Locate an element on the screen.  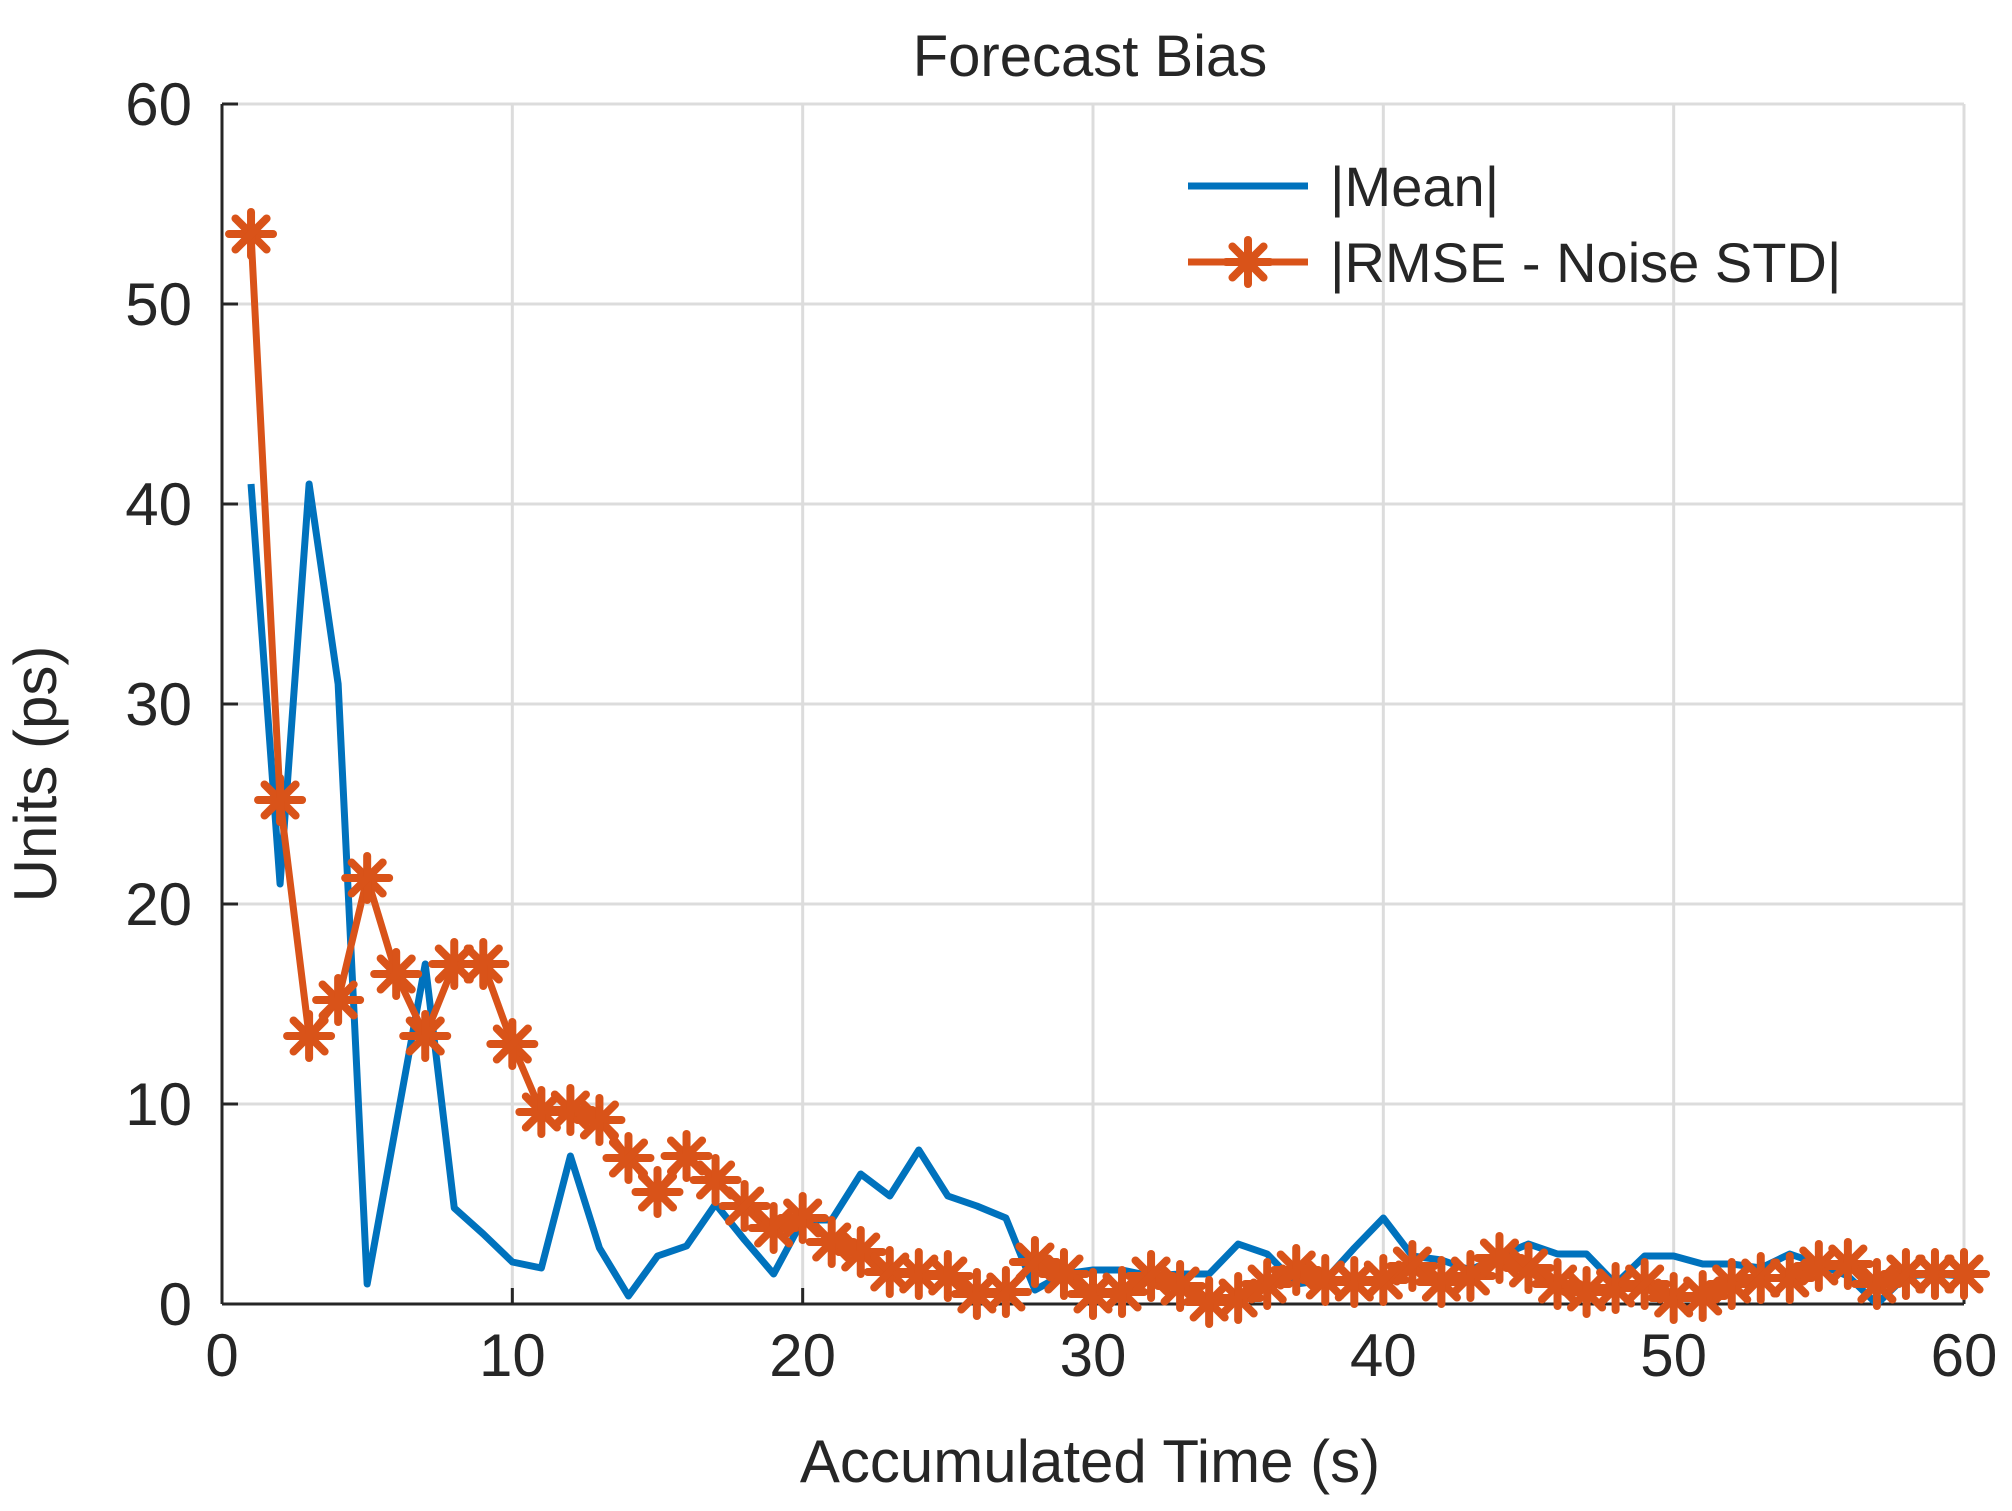
legend-marker is located at coordinates (1248, 262).